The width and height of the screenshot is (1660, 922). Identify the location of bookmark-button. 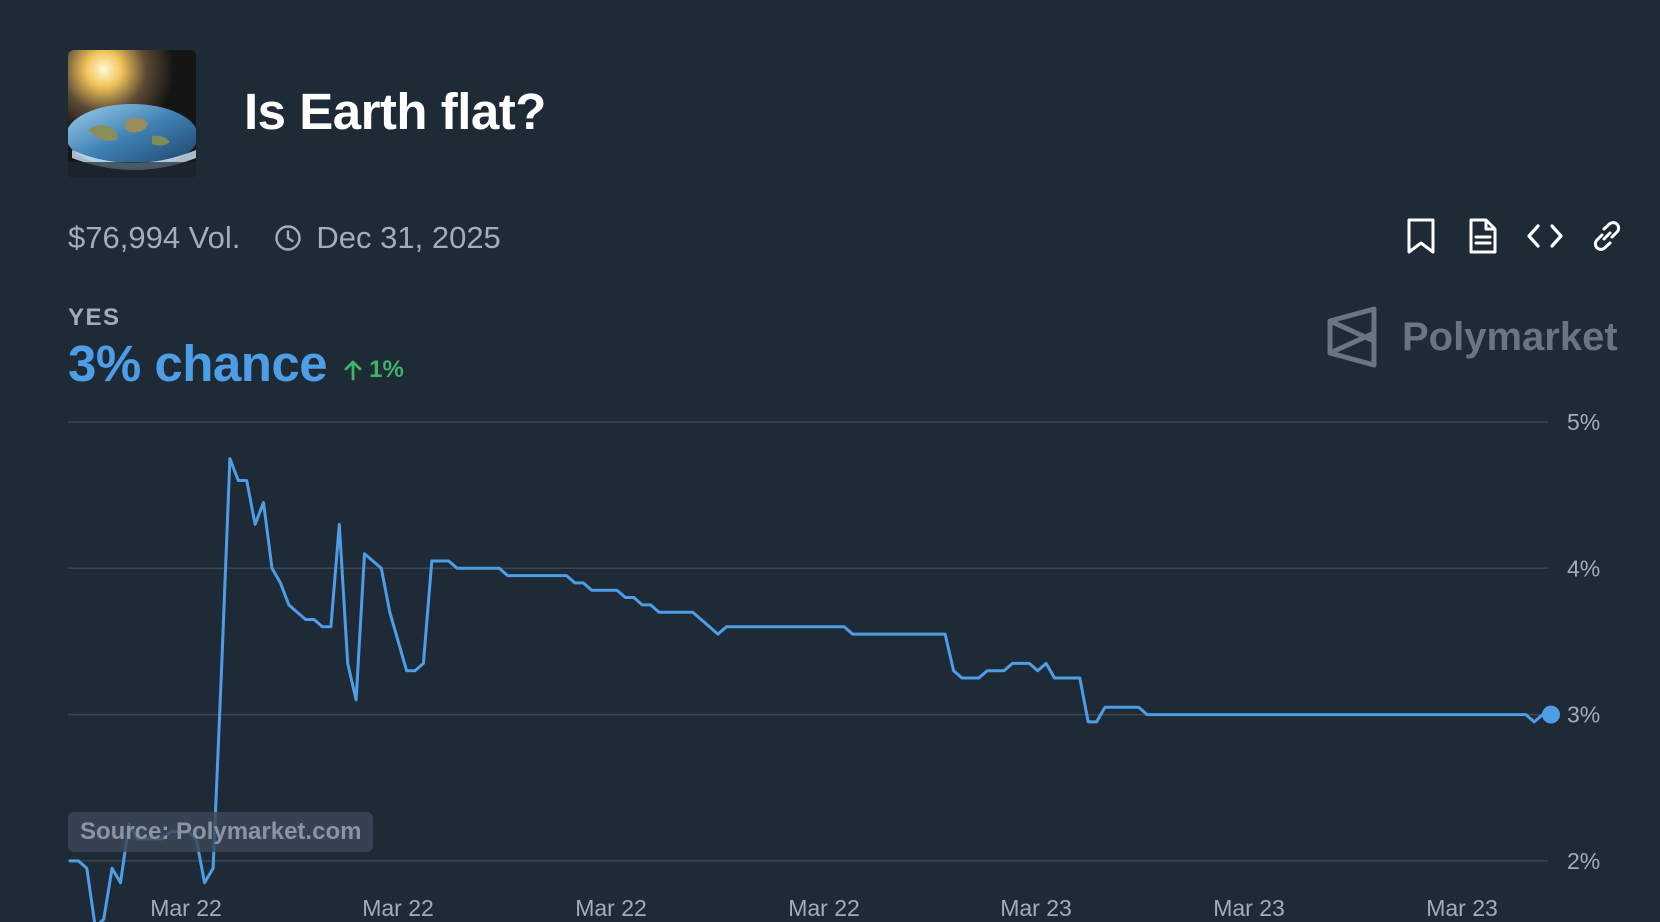
(1421, 236).